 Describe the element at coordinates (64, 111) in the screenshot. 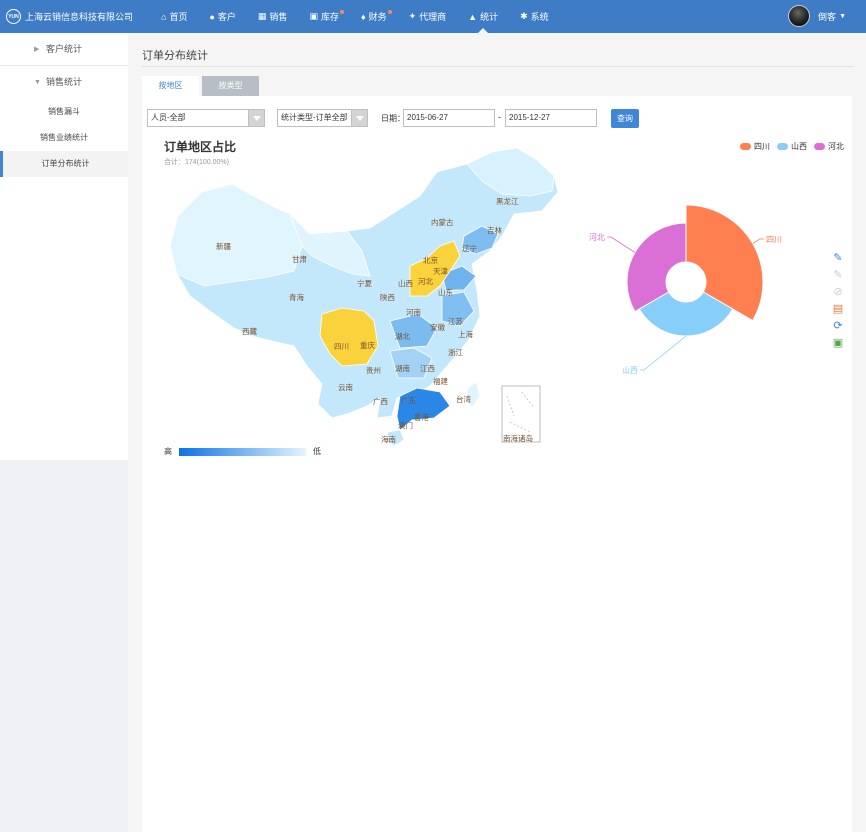

I see `sidebar-item-sales-funnel: 销售漏斗` at that location.